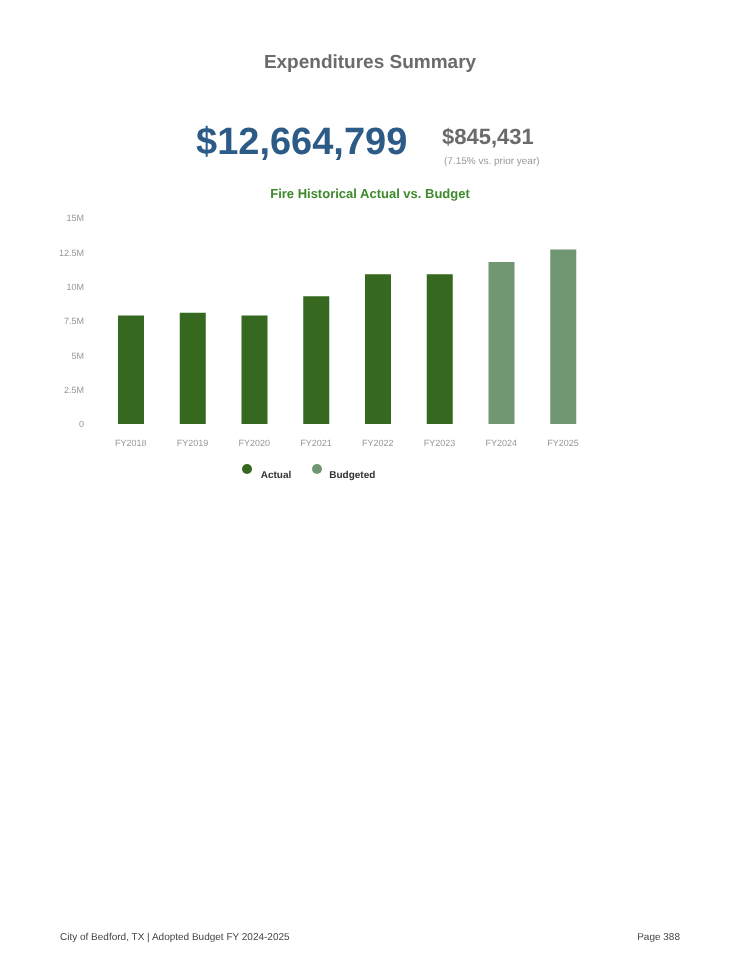  Describe the element at coordinates (370, 63) in the screenshot. I see `chart-title: Expenditures Summary` at that location.